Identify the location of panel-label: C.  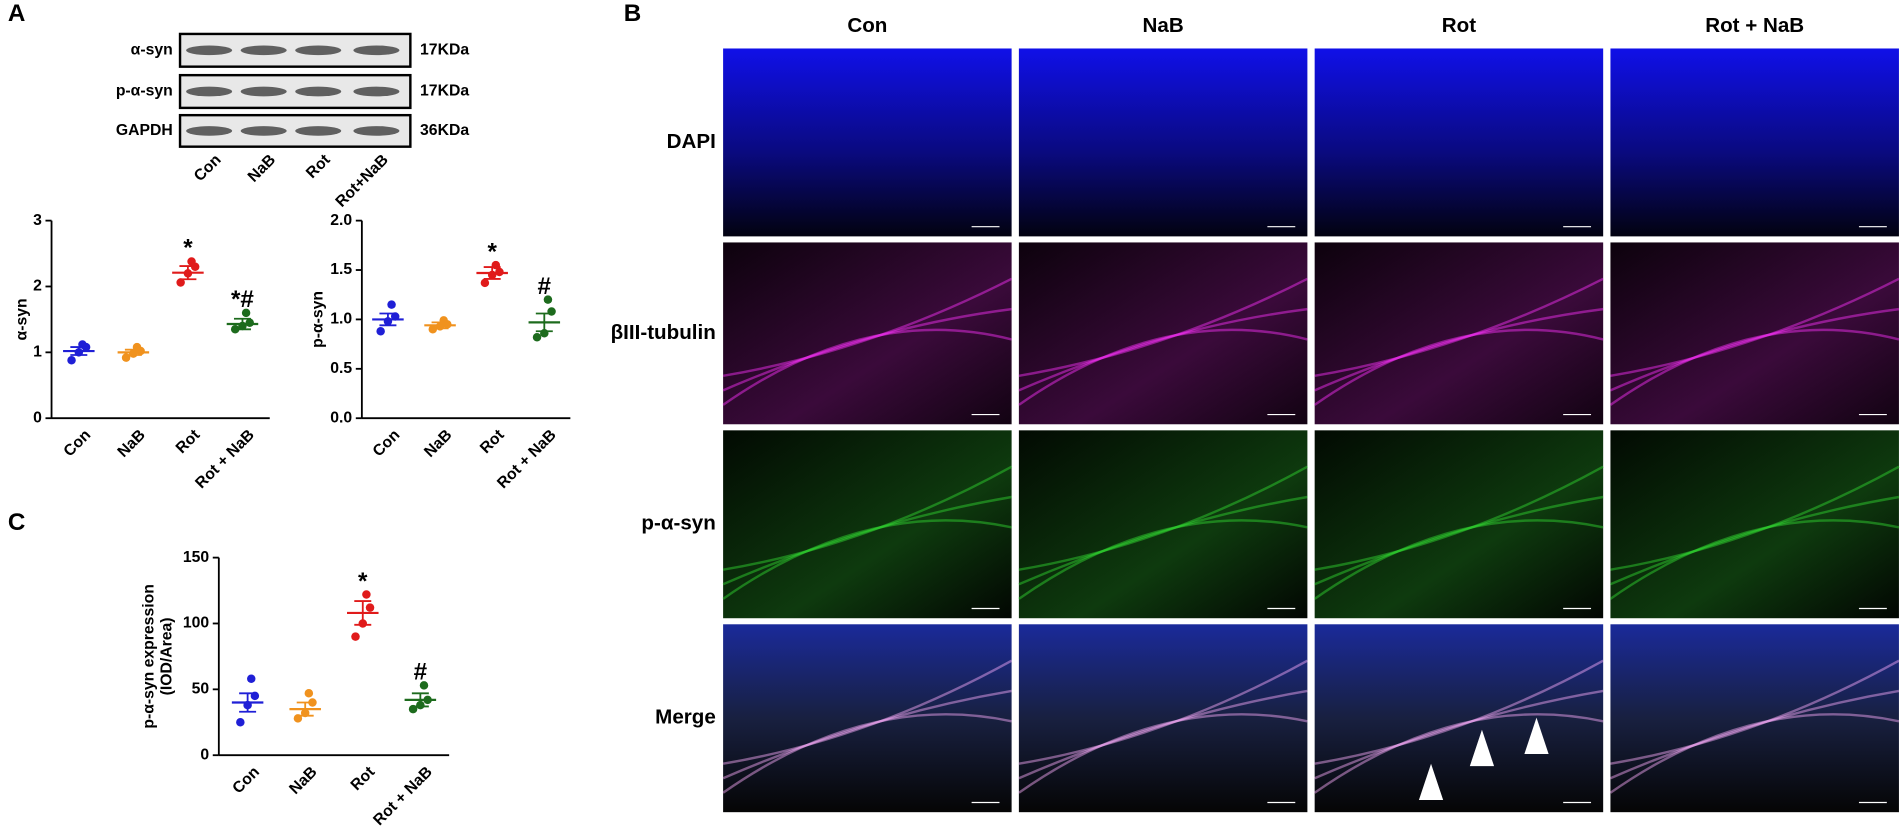
(17, 522).